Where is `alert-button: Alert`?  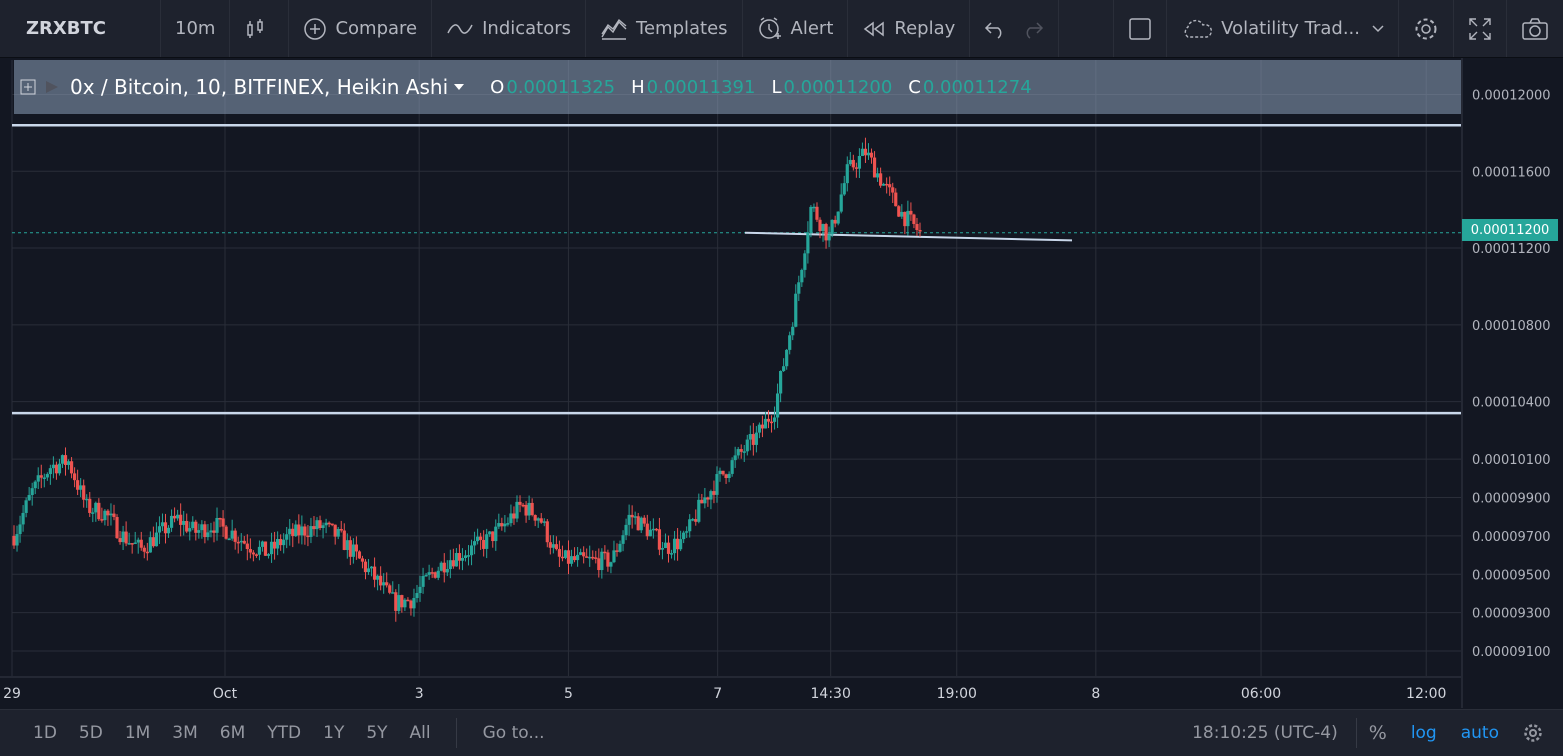
alert-button: Alert is located at coordinates (796, 28).